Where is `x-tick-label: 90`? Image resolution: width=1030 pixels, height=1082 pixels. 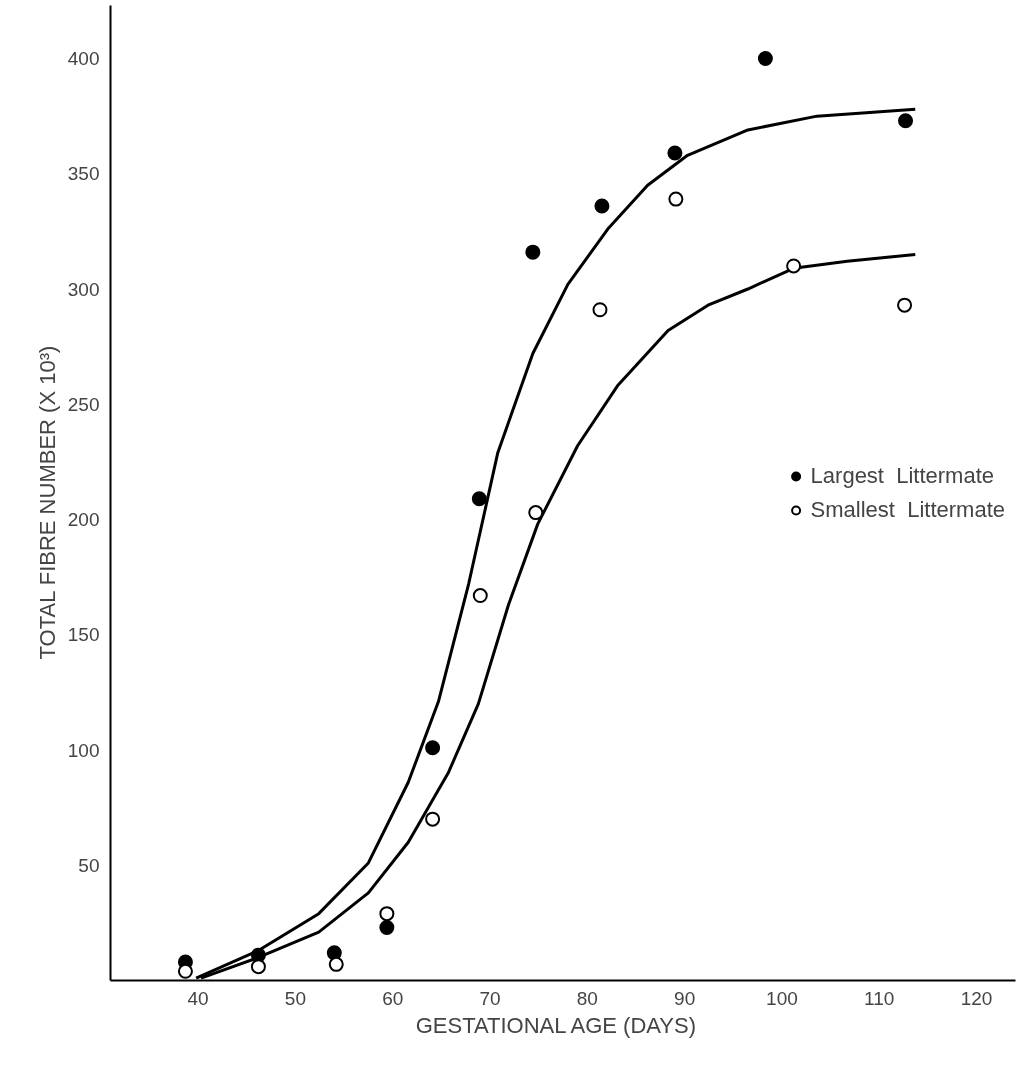 x-tick-label: 90 is located at coordinates (685, 998).